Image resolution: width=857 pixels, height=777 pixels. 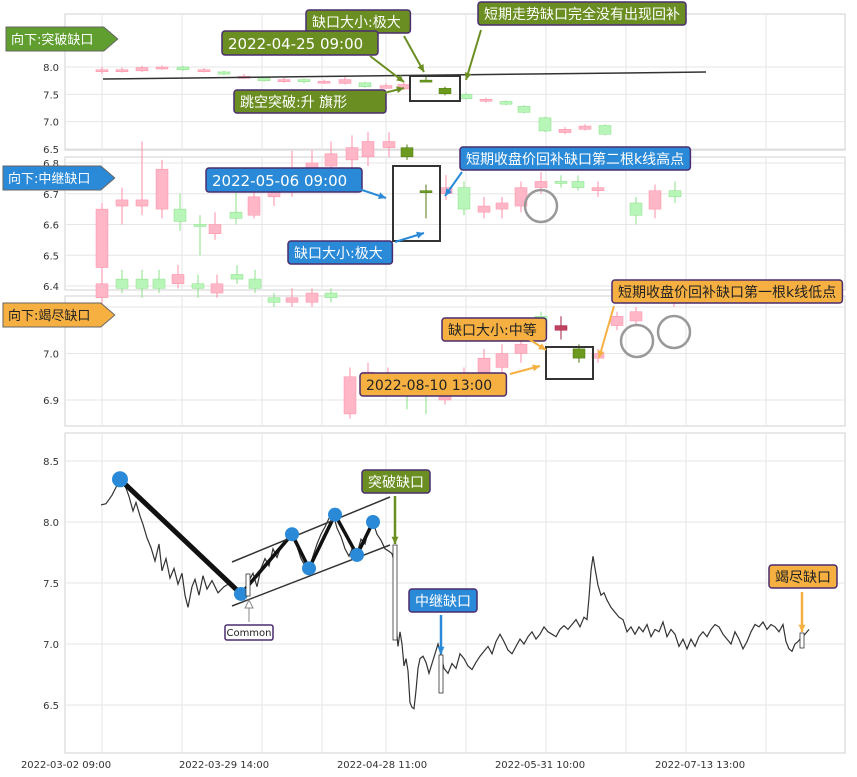 I want to click on y-tick-label: 6.7, so click(x=51, y=195).